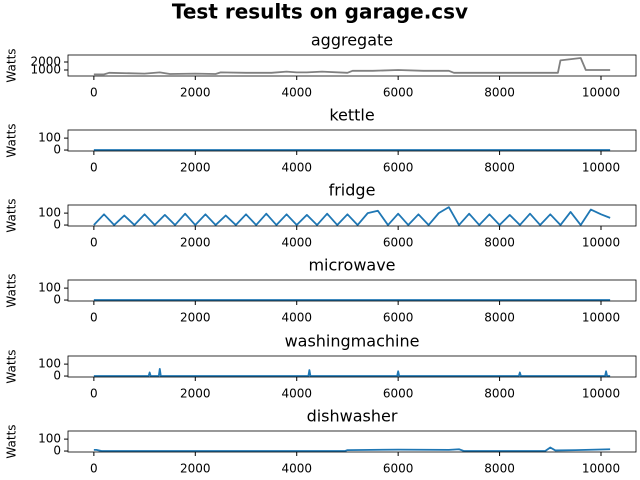  I want to click on y-tick-label: 2000, so click(45, 62).